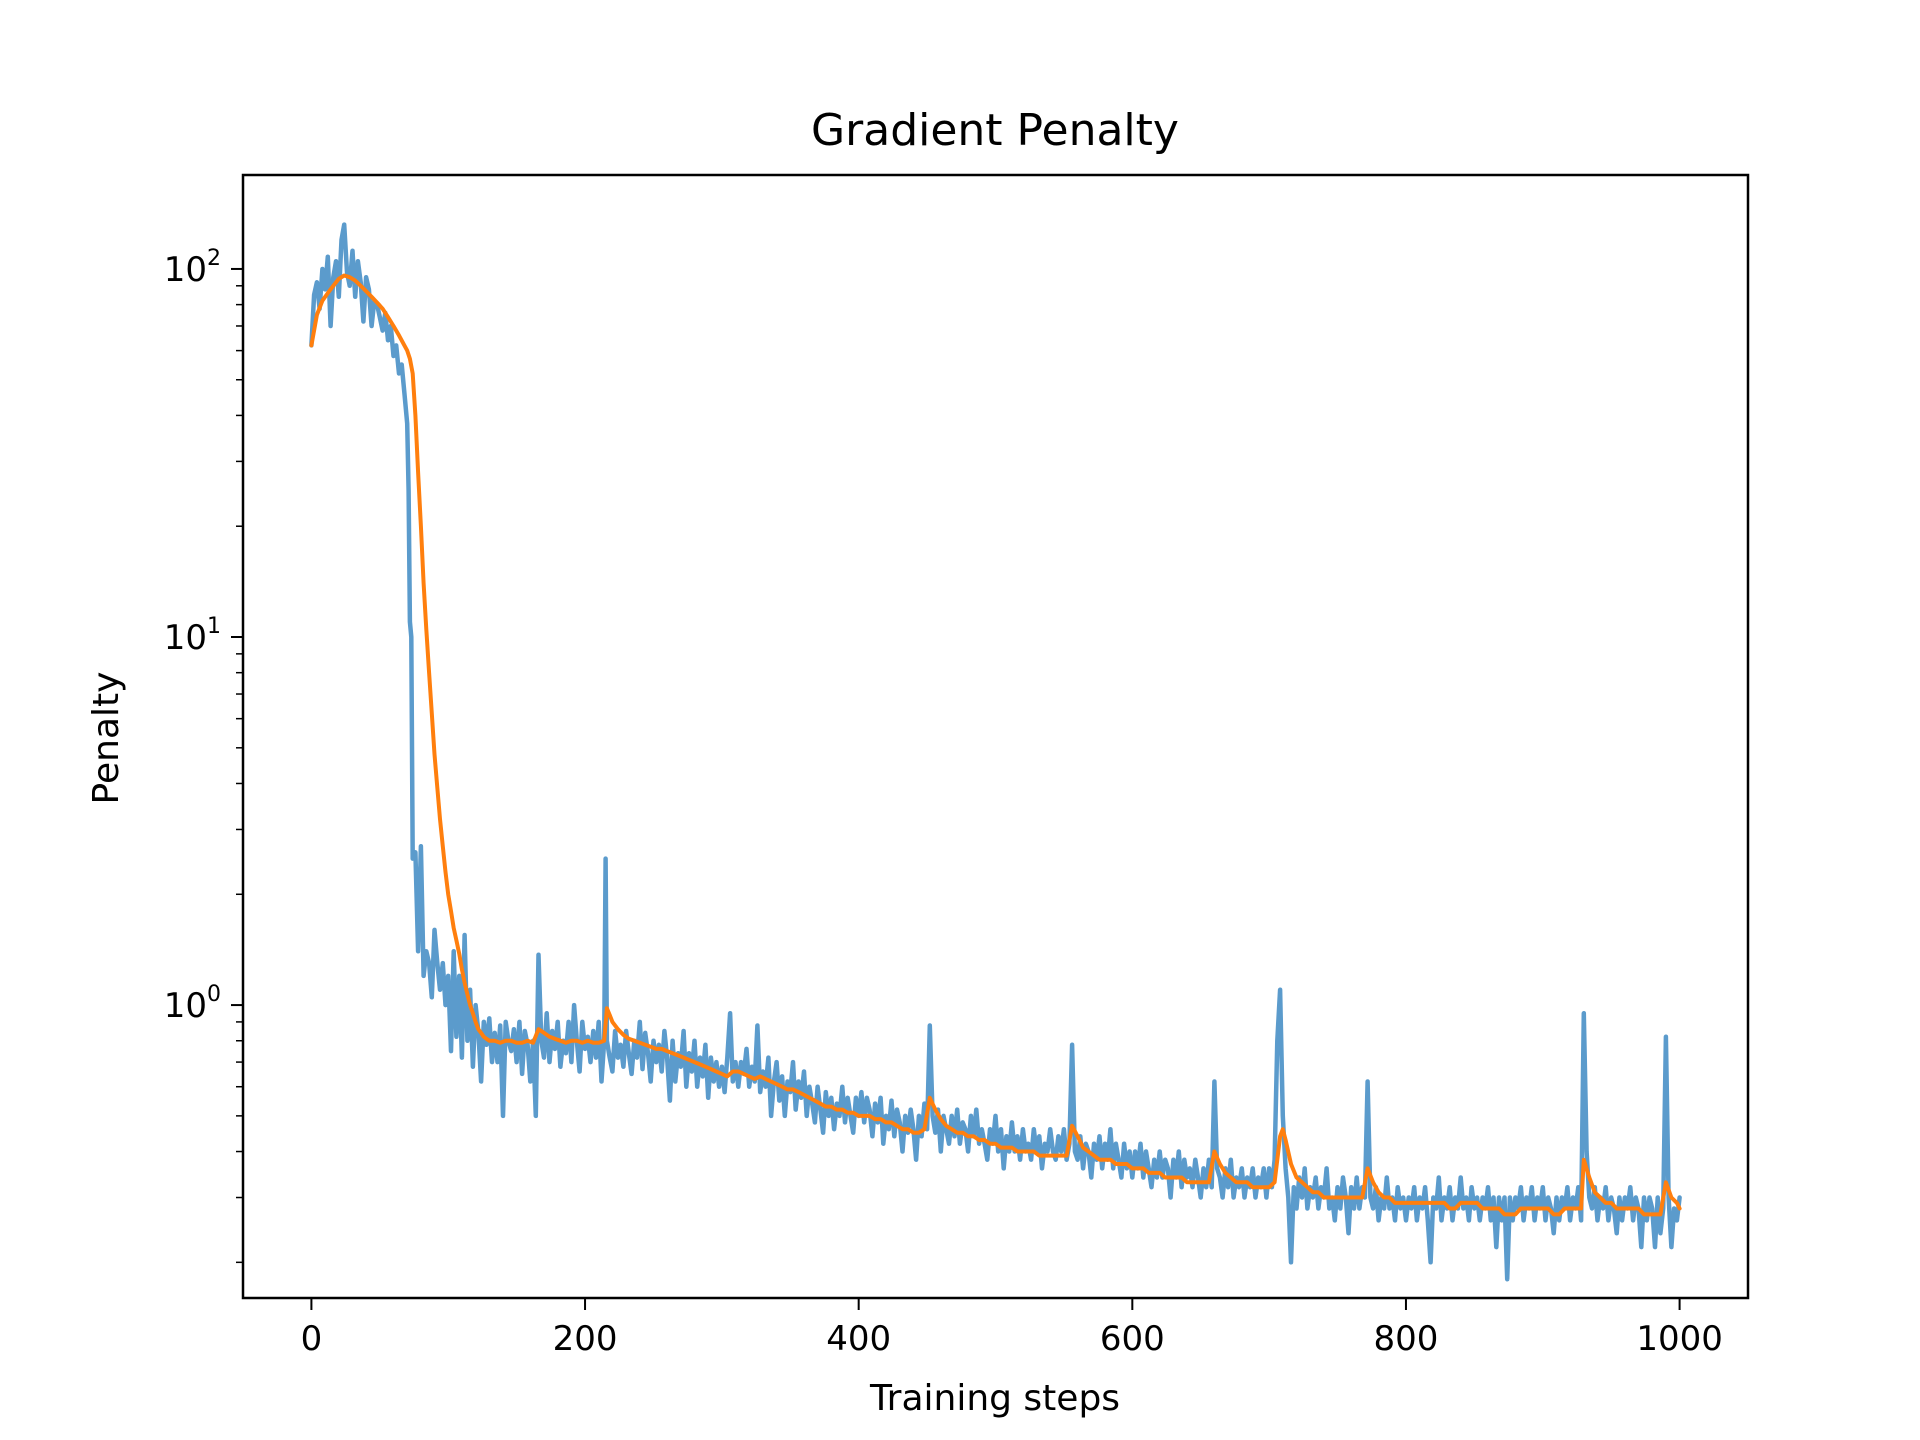 This screenshot has width=1920, height=1440. Describe the element at coordinates (192, 636) in the screenshot. I see `y-tick-label: 10¹` at that location.